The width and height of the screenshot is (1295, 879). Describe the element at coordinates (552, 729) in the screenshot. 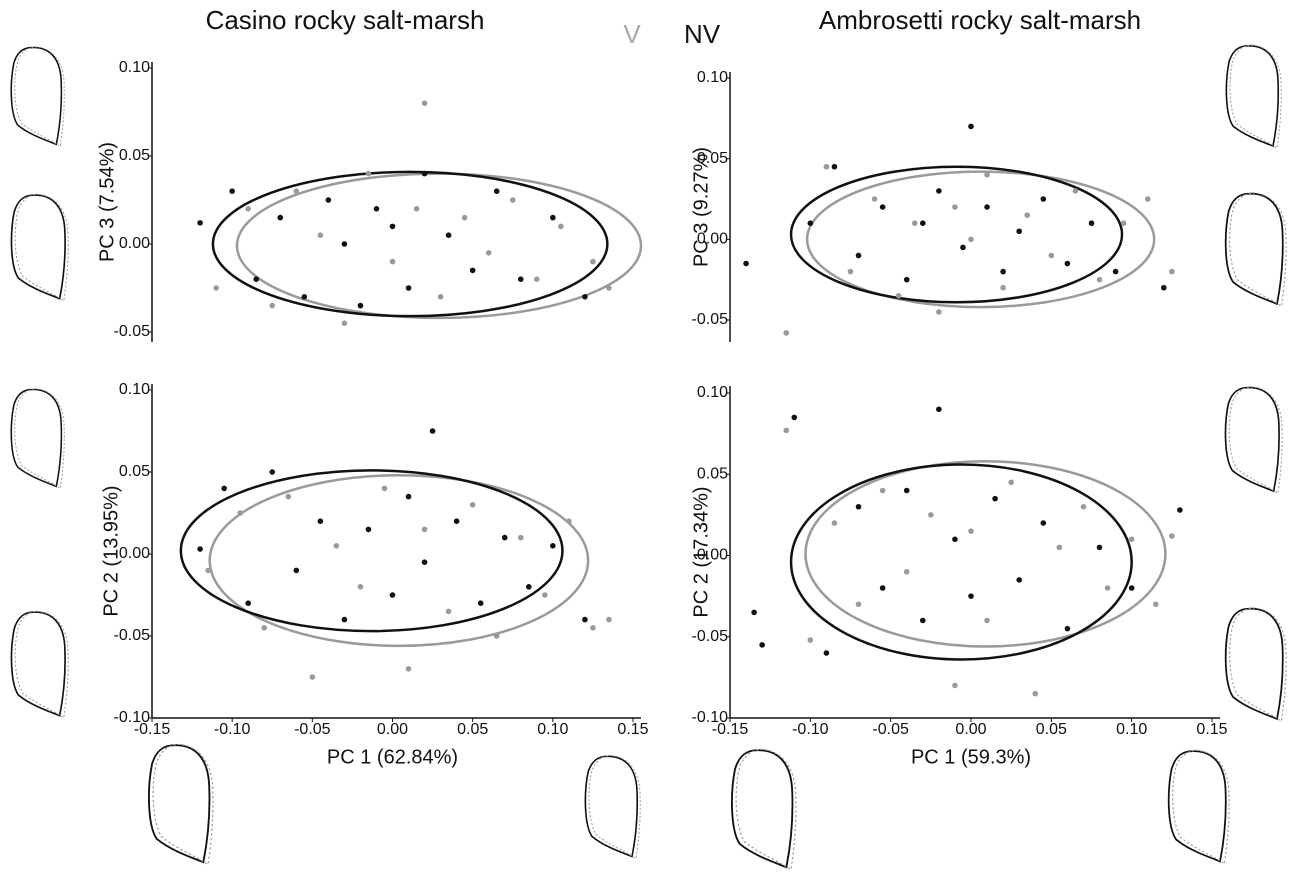

I see `x-tick-label: 0.10` at that location.